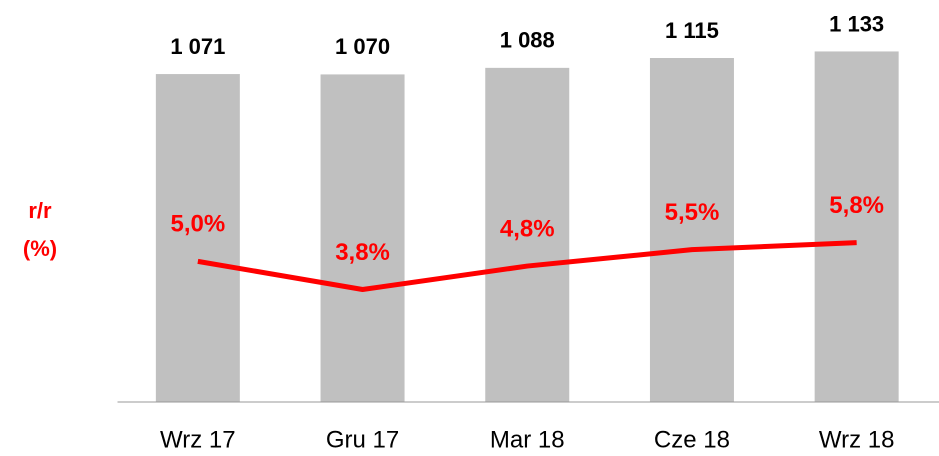  Describe the element at coordinates (362, 46) in the screenshot. I see `bar-value-label: 1 070` at that location.